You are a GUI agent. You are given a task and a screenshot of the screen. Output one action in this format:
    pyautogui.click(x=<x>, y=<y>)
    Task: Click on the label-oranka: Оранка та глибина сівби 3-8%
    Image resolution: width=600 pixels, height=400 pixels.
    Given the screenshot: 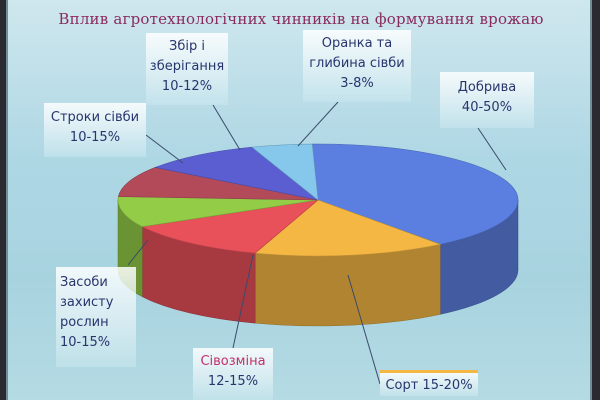 What is the action you would take?
    pyautogui.click(x=357, y=66)
    